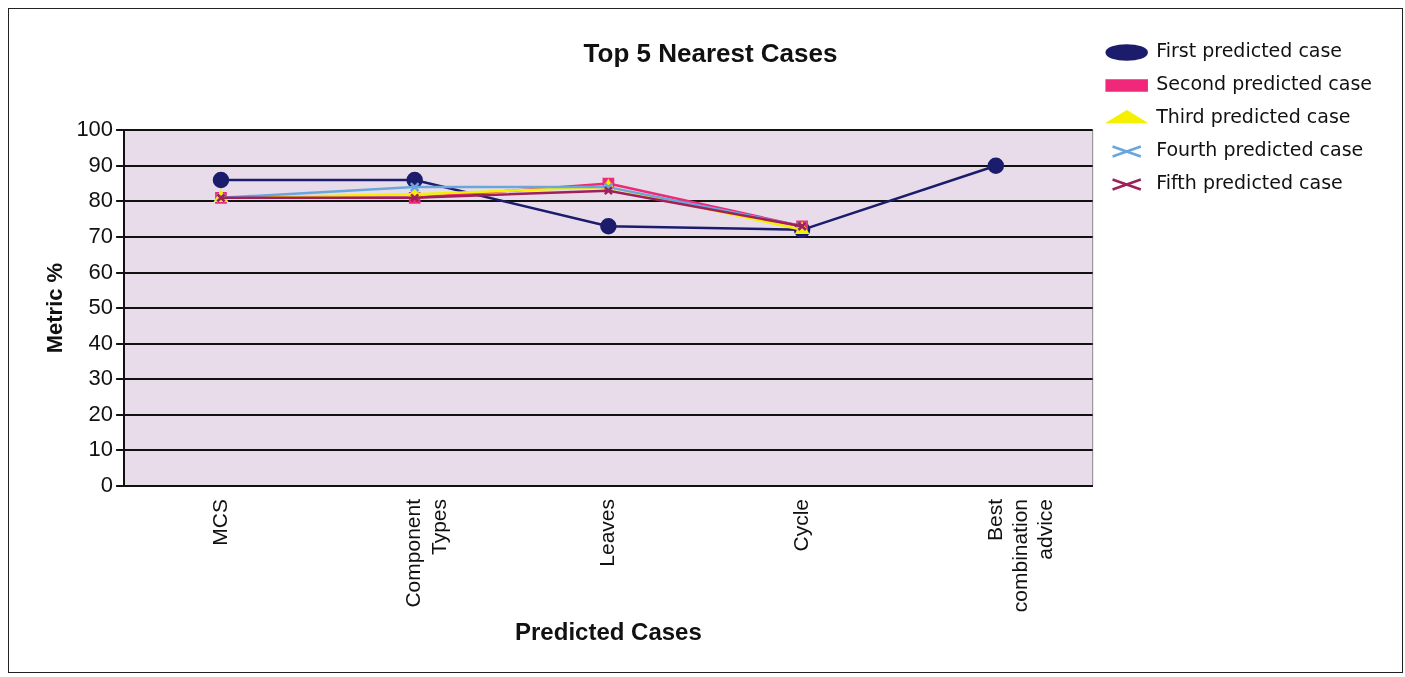  Describe the element at coordinates (101, 271) in the screenshot. I see `y-tick-label: 60` at that location.